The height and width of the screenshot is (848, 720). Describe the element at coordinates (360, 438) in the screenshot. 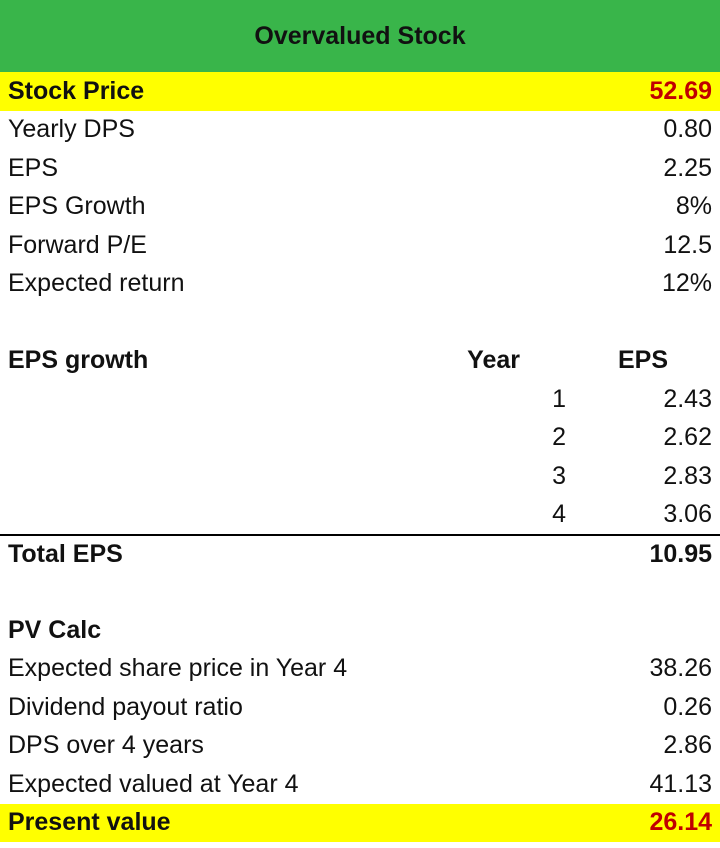

I see `eps-growth-row: 2 2.62` at that location.